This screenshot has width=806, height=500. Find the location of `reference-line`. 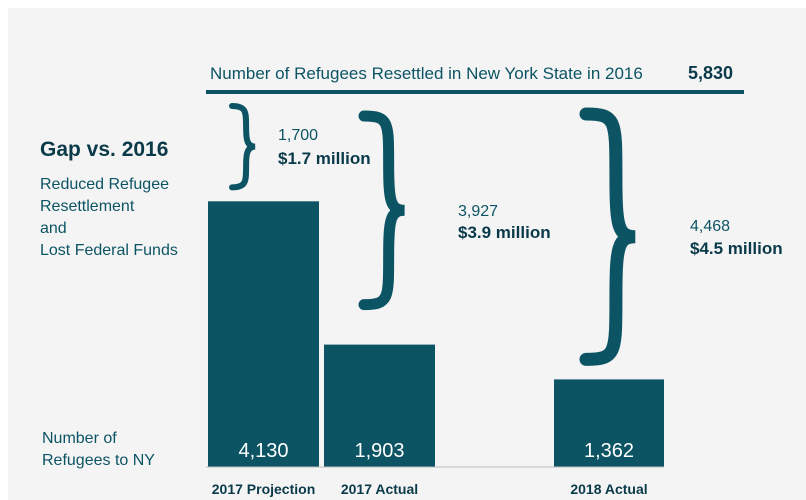

reference-line is located at coordinates (475, 92).